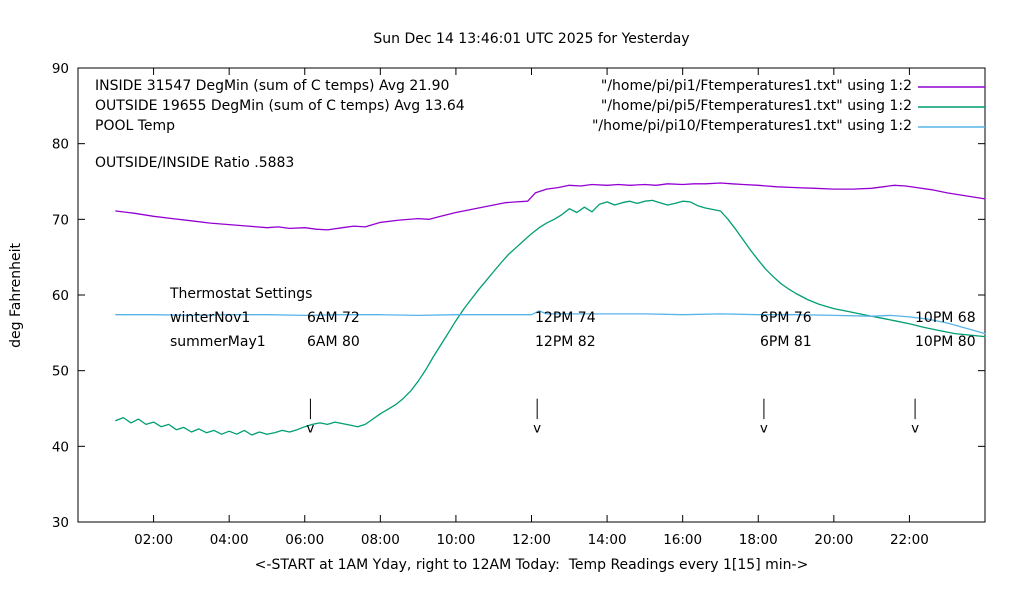  Describe the element at coordinates (758, 540) in the screenshot. I see `x-tick-label: 18:00` at that location.